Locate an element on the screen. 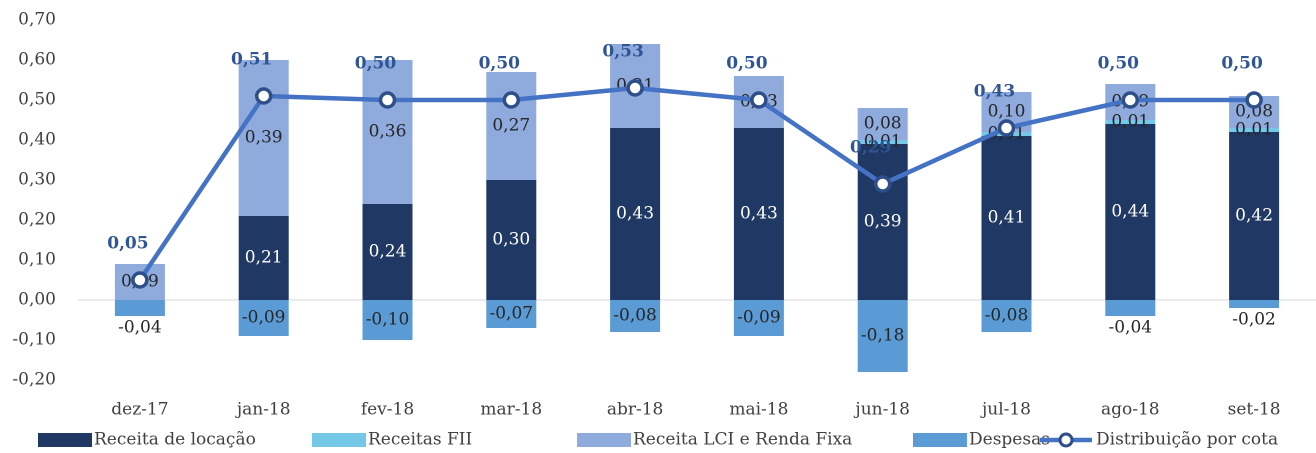 This screenshot has height=453, width=1316. x-tick-label: set-18 is located at coordinates (1254, 410).